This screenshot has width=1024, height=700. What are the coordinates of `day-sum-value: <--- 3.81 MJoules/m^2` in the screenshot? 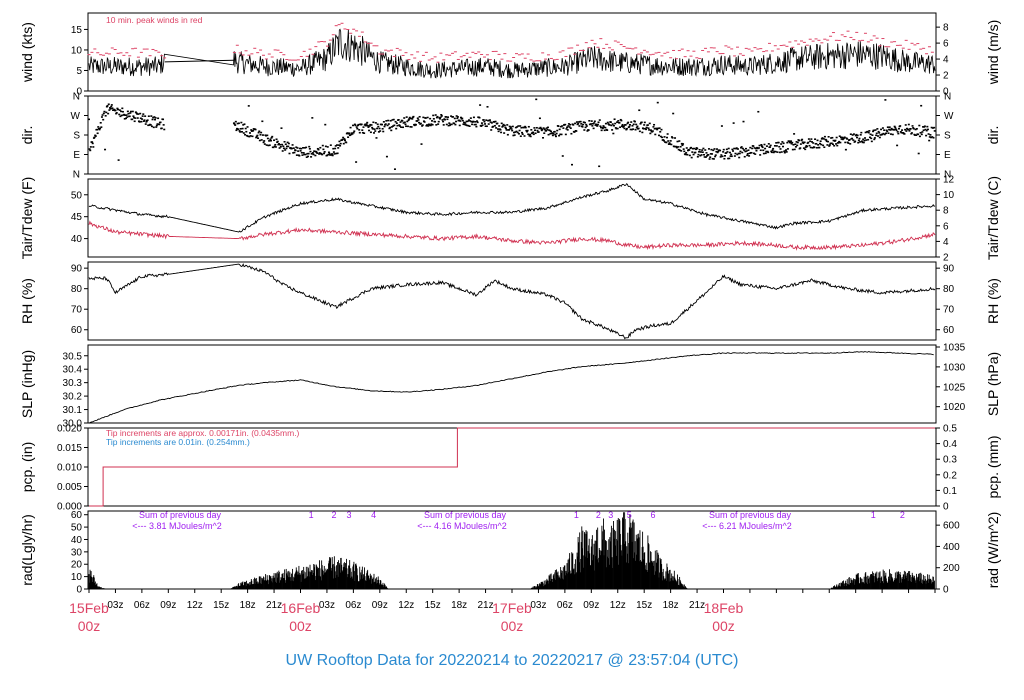 It's located at (177, 526).